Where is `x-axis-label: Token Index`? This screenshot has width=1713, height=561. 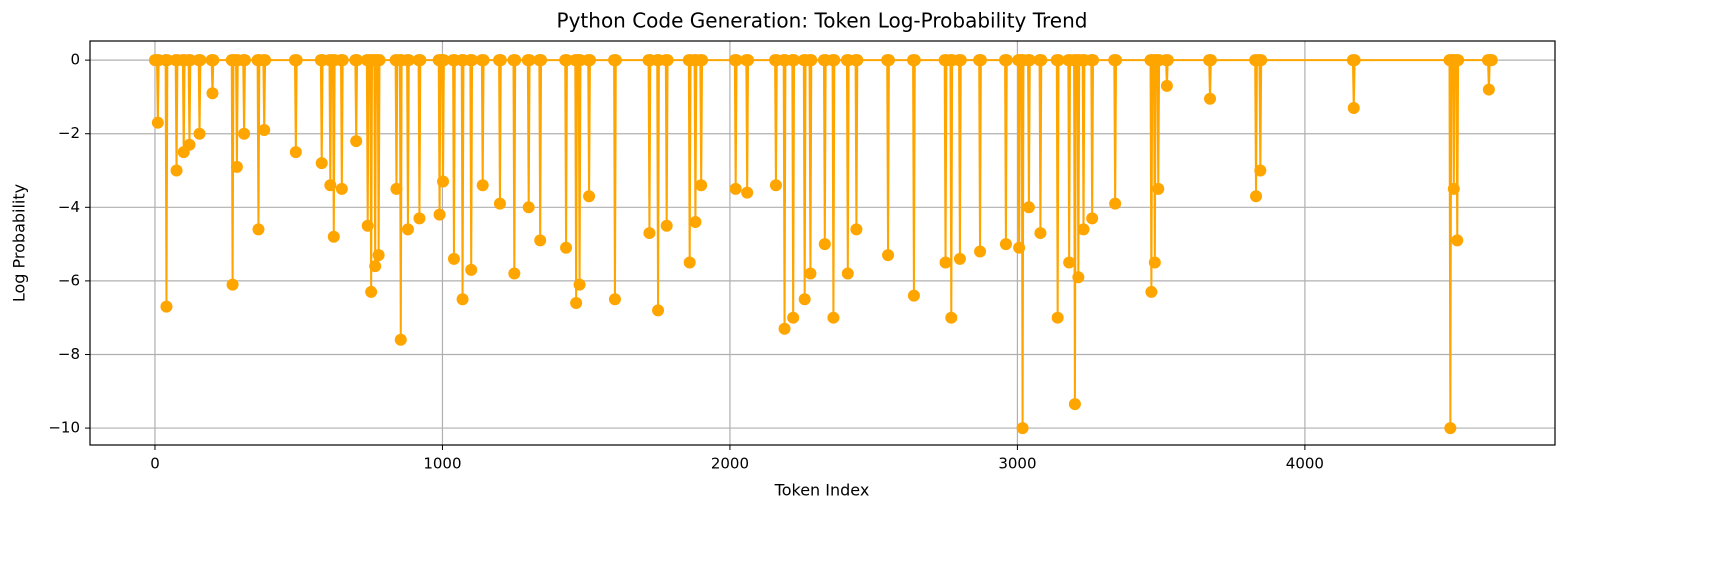
x-axis-label: Token Index is located at coordinates (822, 490).